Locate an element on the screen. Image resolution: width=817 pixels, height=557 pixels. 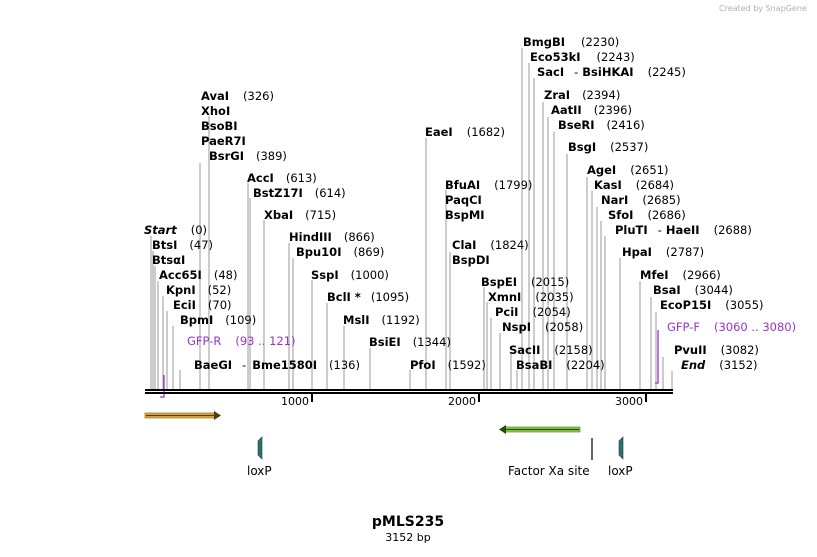
site-label: XbaI (715) is located at coordinates (300, 215).